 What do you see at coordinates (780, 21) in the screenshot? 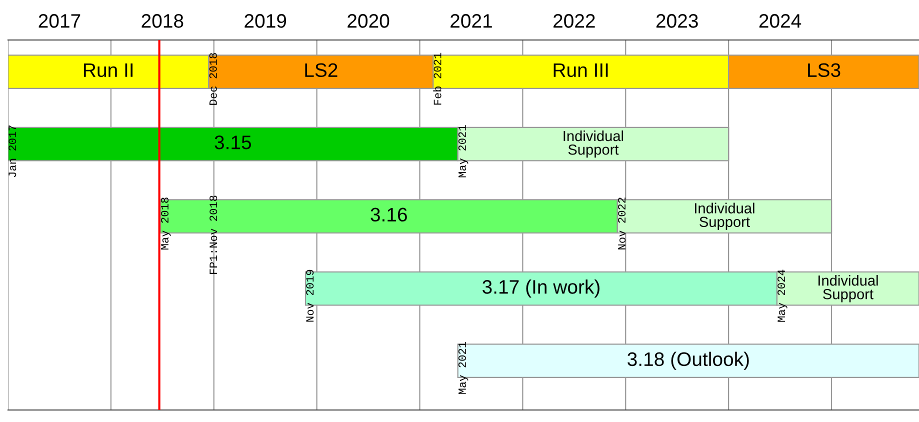
I see `x-tick-label: 2024` at bounding box center [780, 21].